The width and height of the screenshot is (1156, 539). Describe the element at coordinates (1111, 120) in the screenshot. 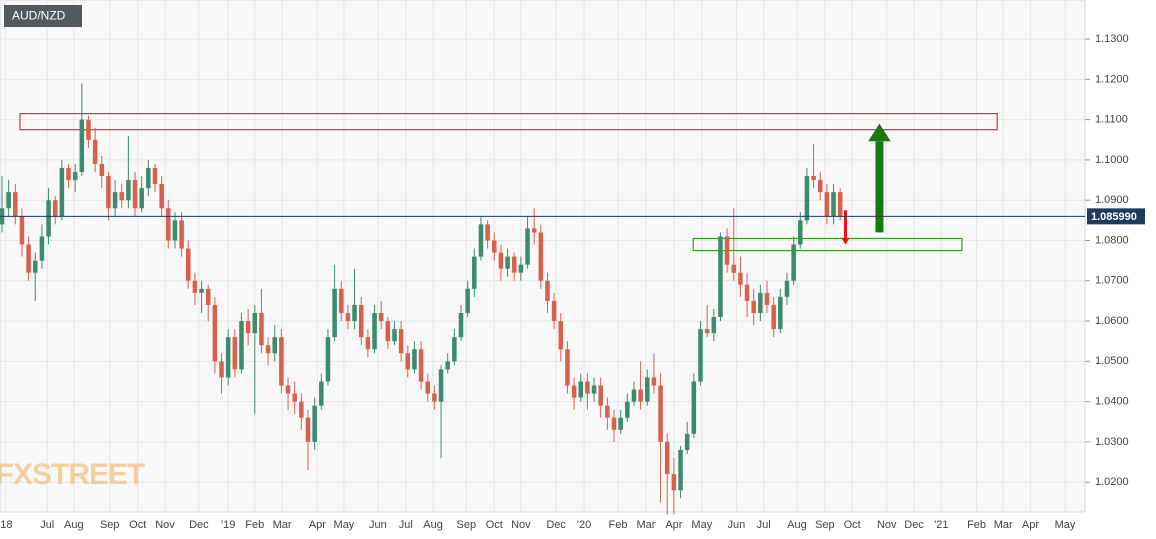

I see `y-tick-label: 1.1100` at that location.